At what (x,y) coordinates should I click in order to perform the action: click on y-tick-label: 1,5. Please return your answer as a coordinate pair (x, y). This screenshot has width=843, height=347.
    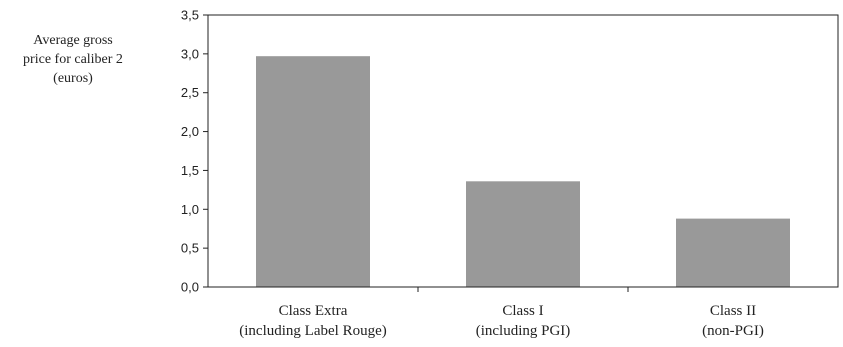
    Looking at the image, I should click on (190, 170).